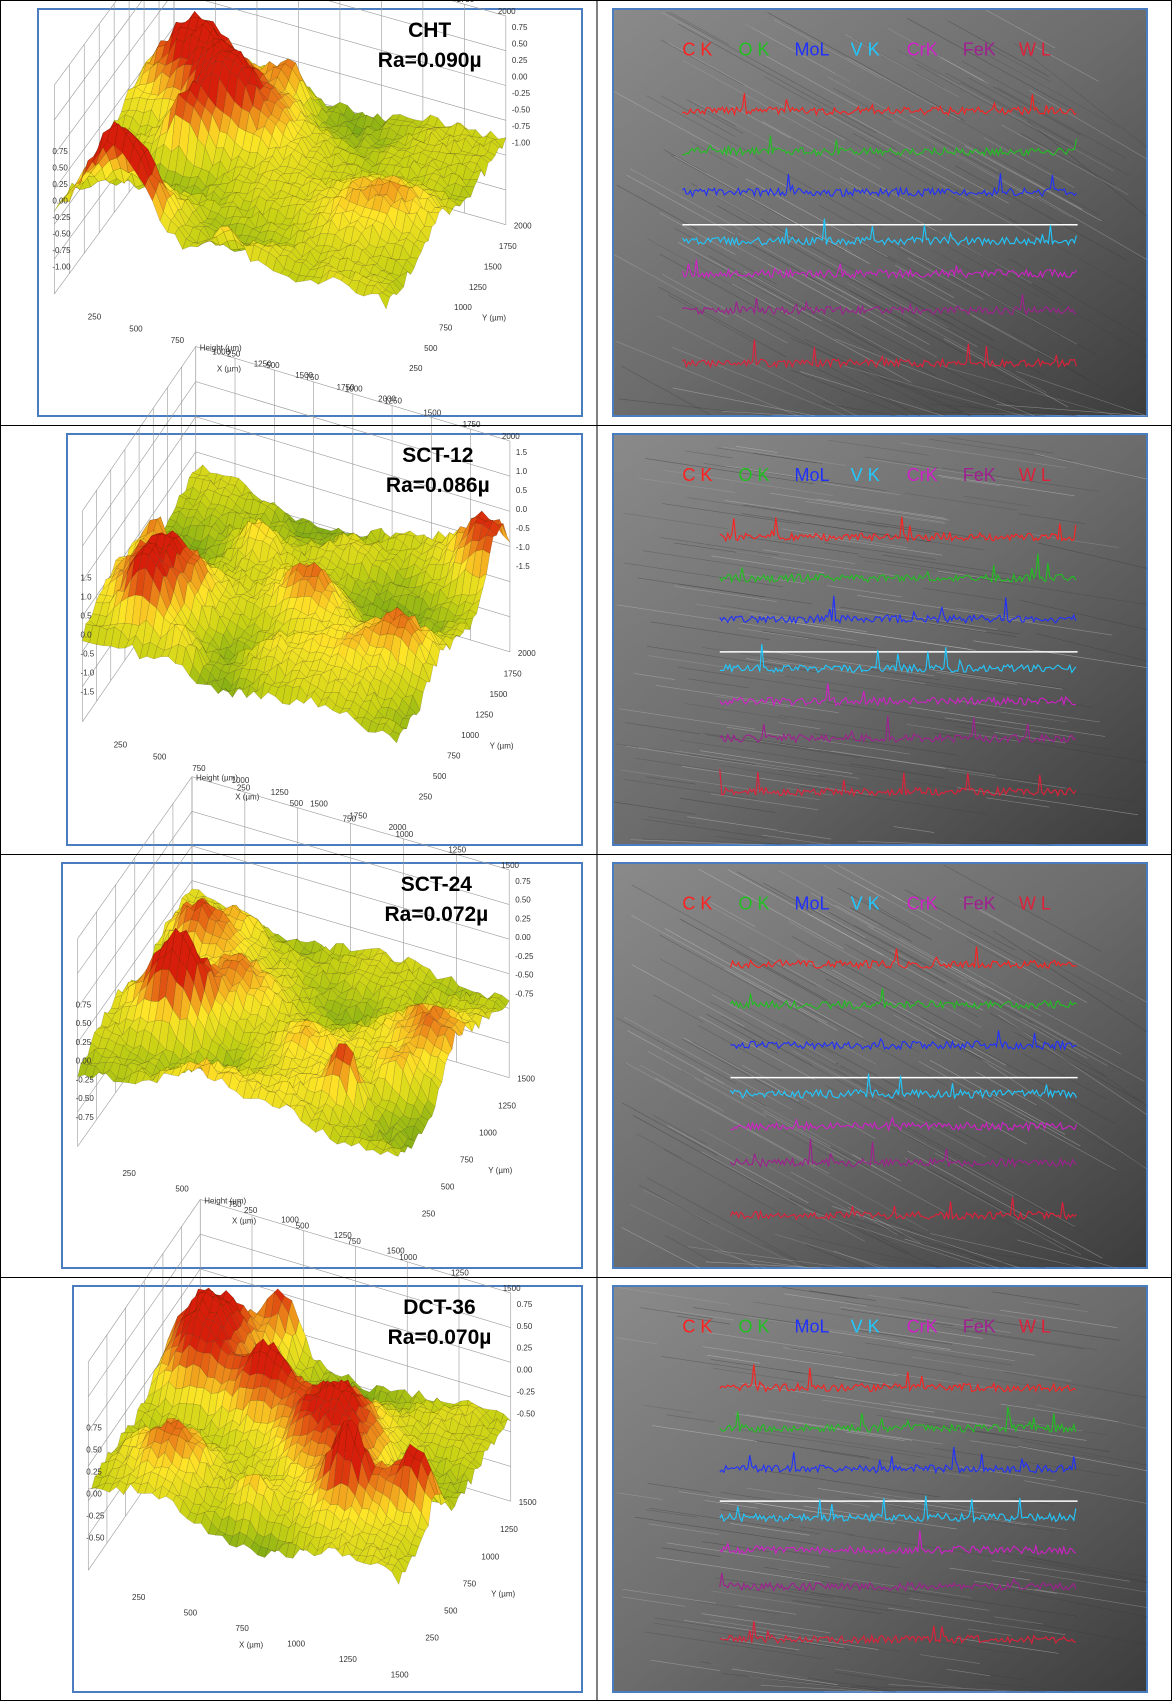  Describe the element at coordinates (429, 30) in the screenshot. I see `sample-name: CHT` at that location.